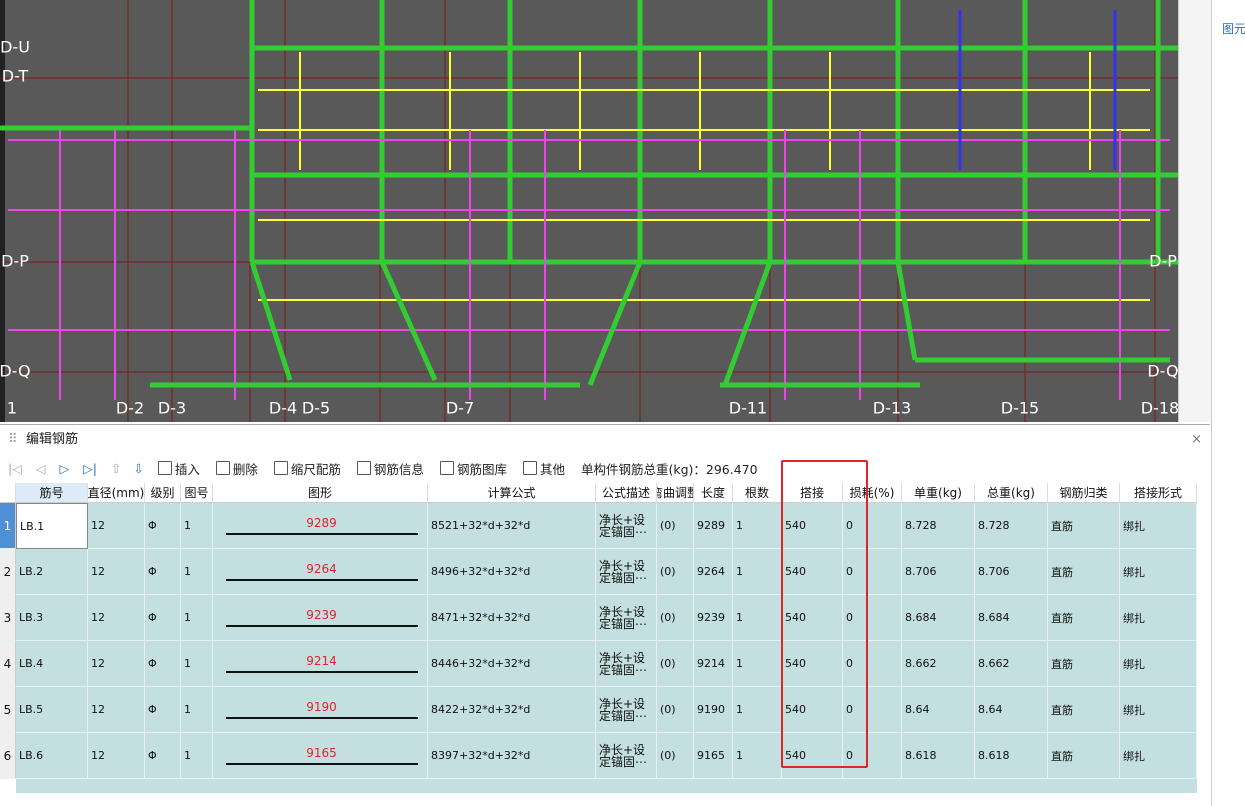 The height and width of the screenshot is (806, 1245). Describe the element at coordinates (872, 493) in the screenshot. I see `column-header: 损耗(%)` at that location.